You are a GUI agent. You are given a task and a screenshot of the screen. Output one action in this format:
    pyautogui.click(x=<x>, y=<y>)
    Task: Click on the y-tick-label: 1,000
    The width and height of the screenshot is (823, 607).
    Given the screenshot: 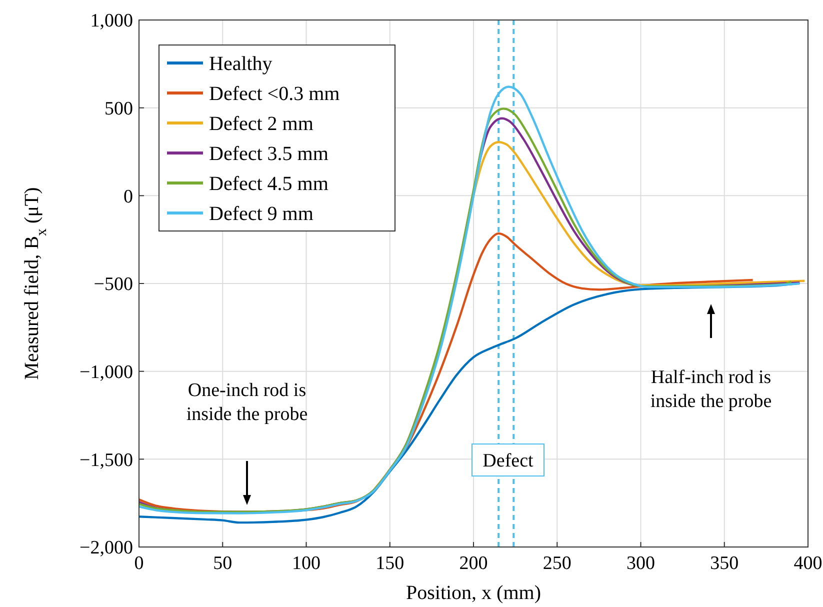 What is the action you would take?
    pyautogui.click(x=111, y=21)
    